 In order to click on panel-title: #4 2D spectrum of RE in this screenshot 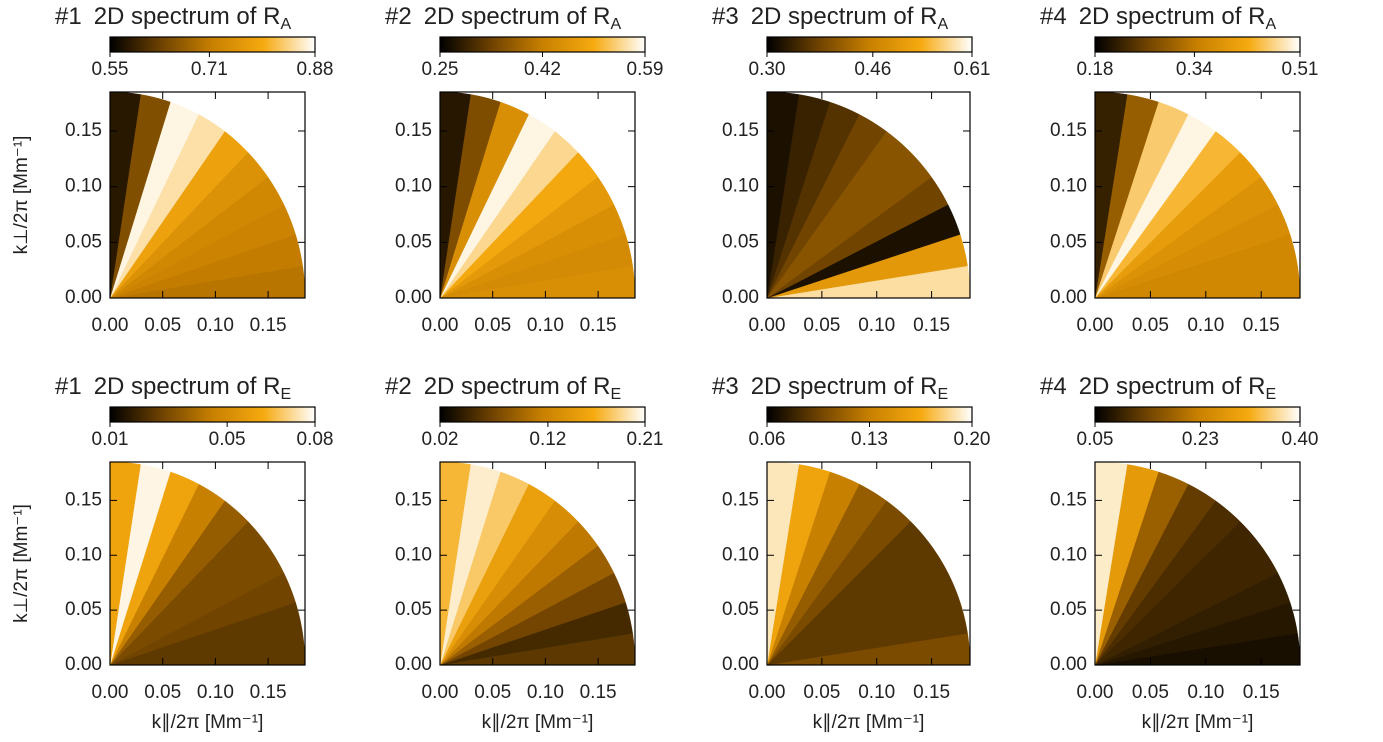, I will do `click(1158, 388)`.